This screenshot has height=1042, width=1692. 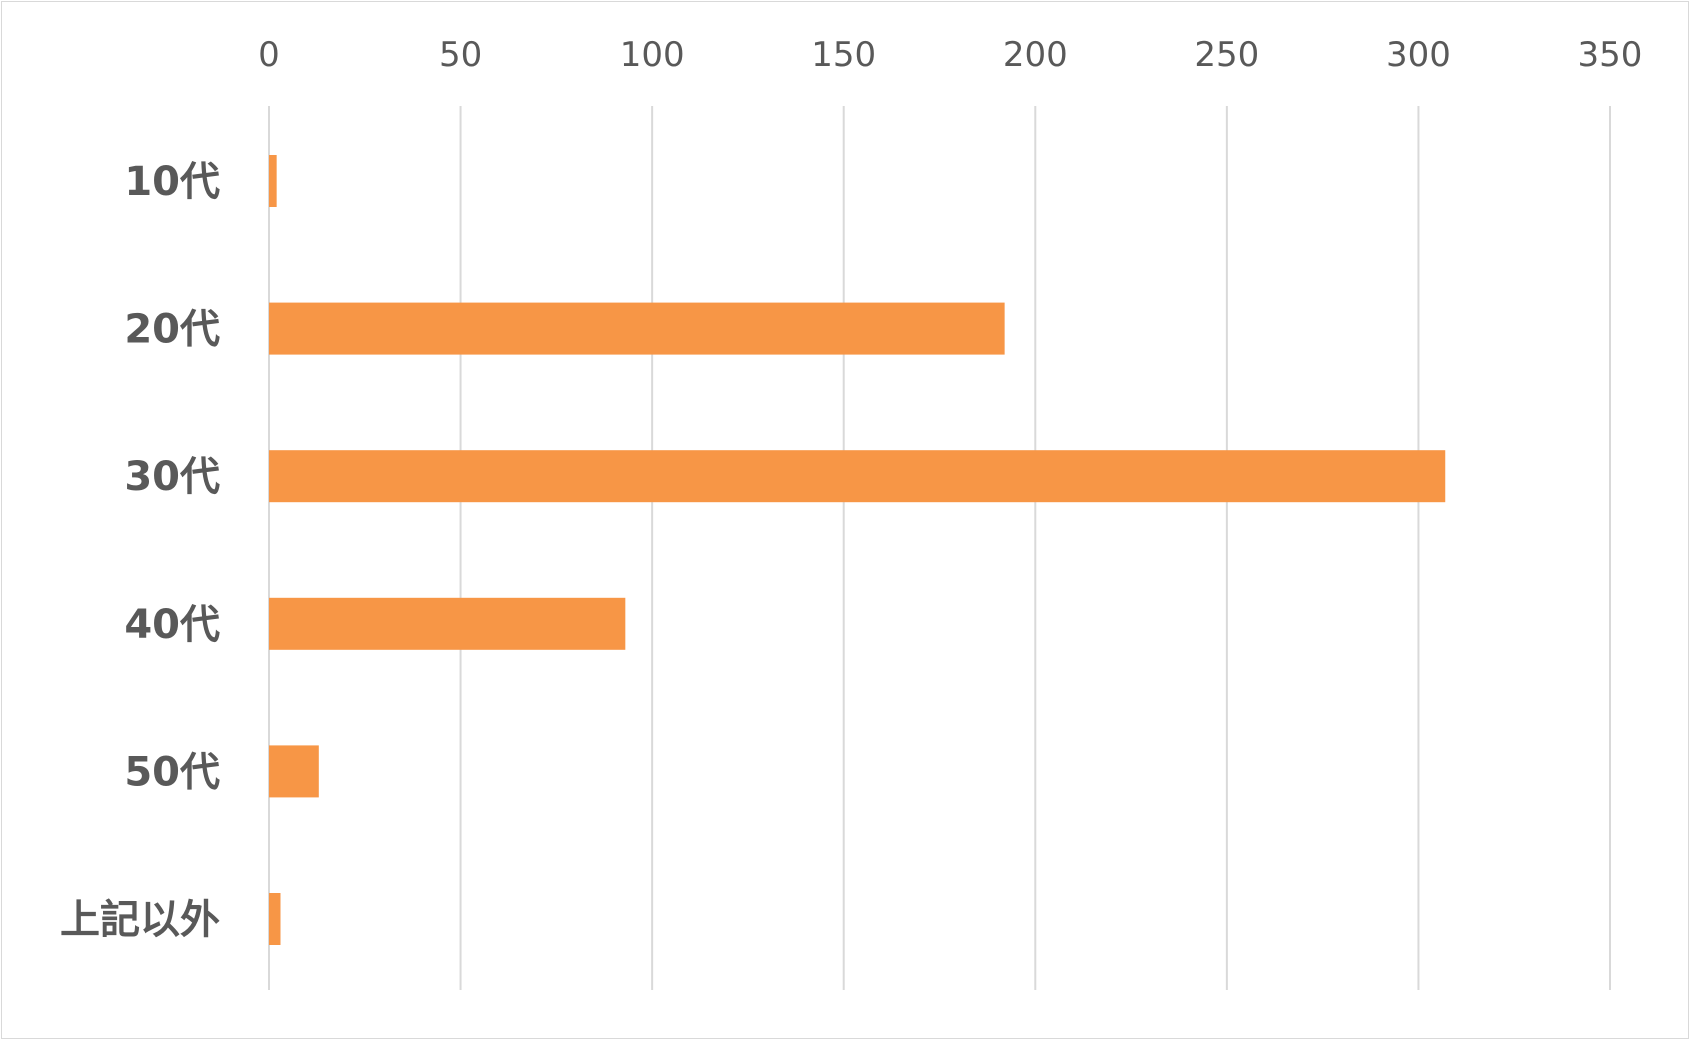 What do you see at coordinates (1035, 55) in the screenshot?
I see `x-tick-label: 200` at bounding box center [1035, 55].